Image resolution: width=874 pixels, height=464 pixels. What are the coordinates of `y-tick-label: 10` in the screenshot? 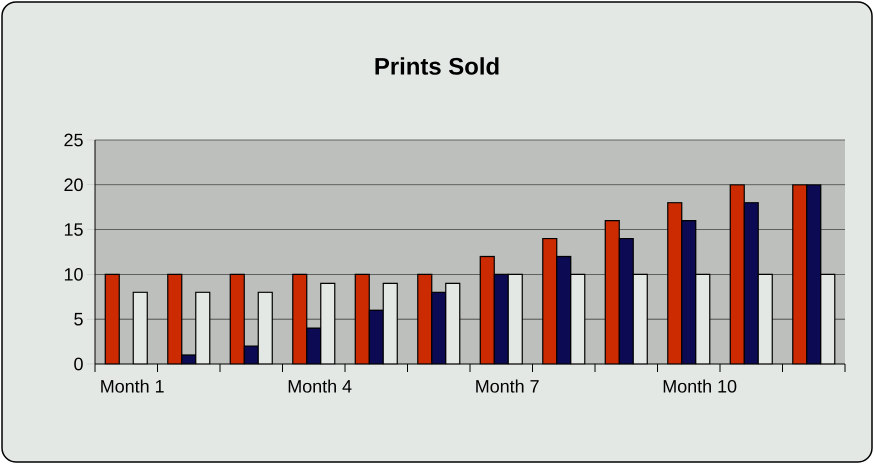 It's located at (73, 274).